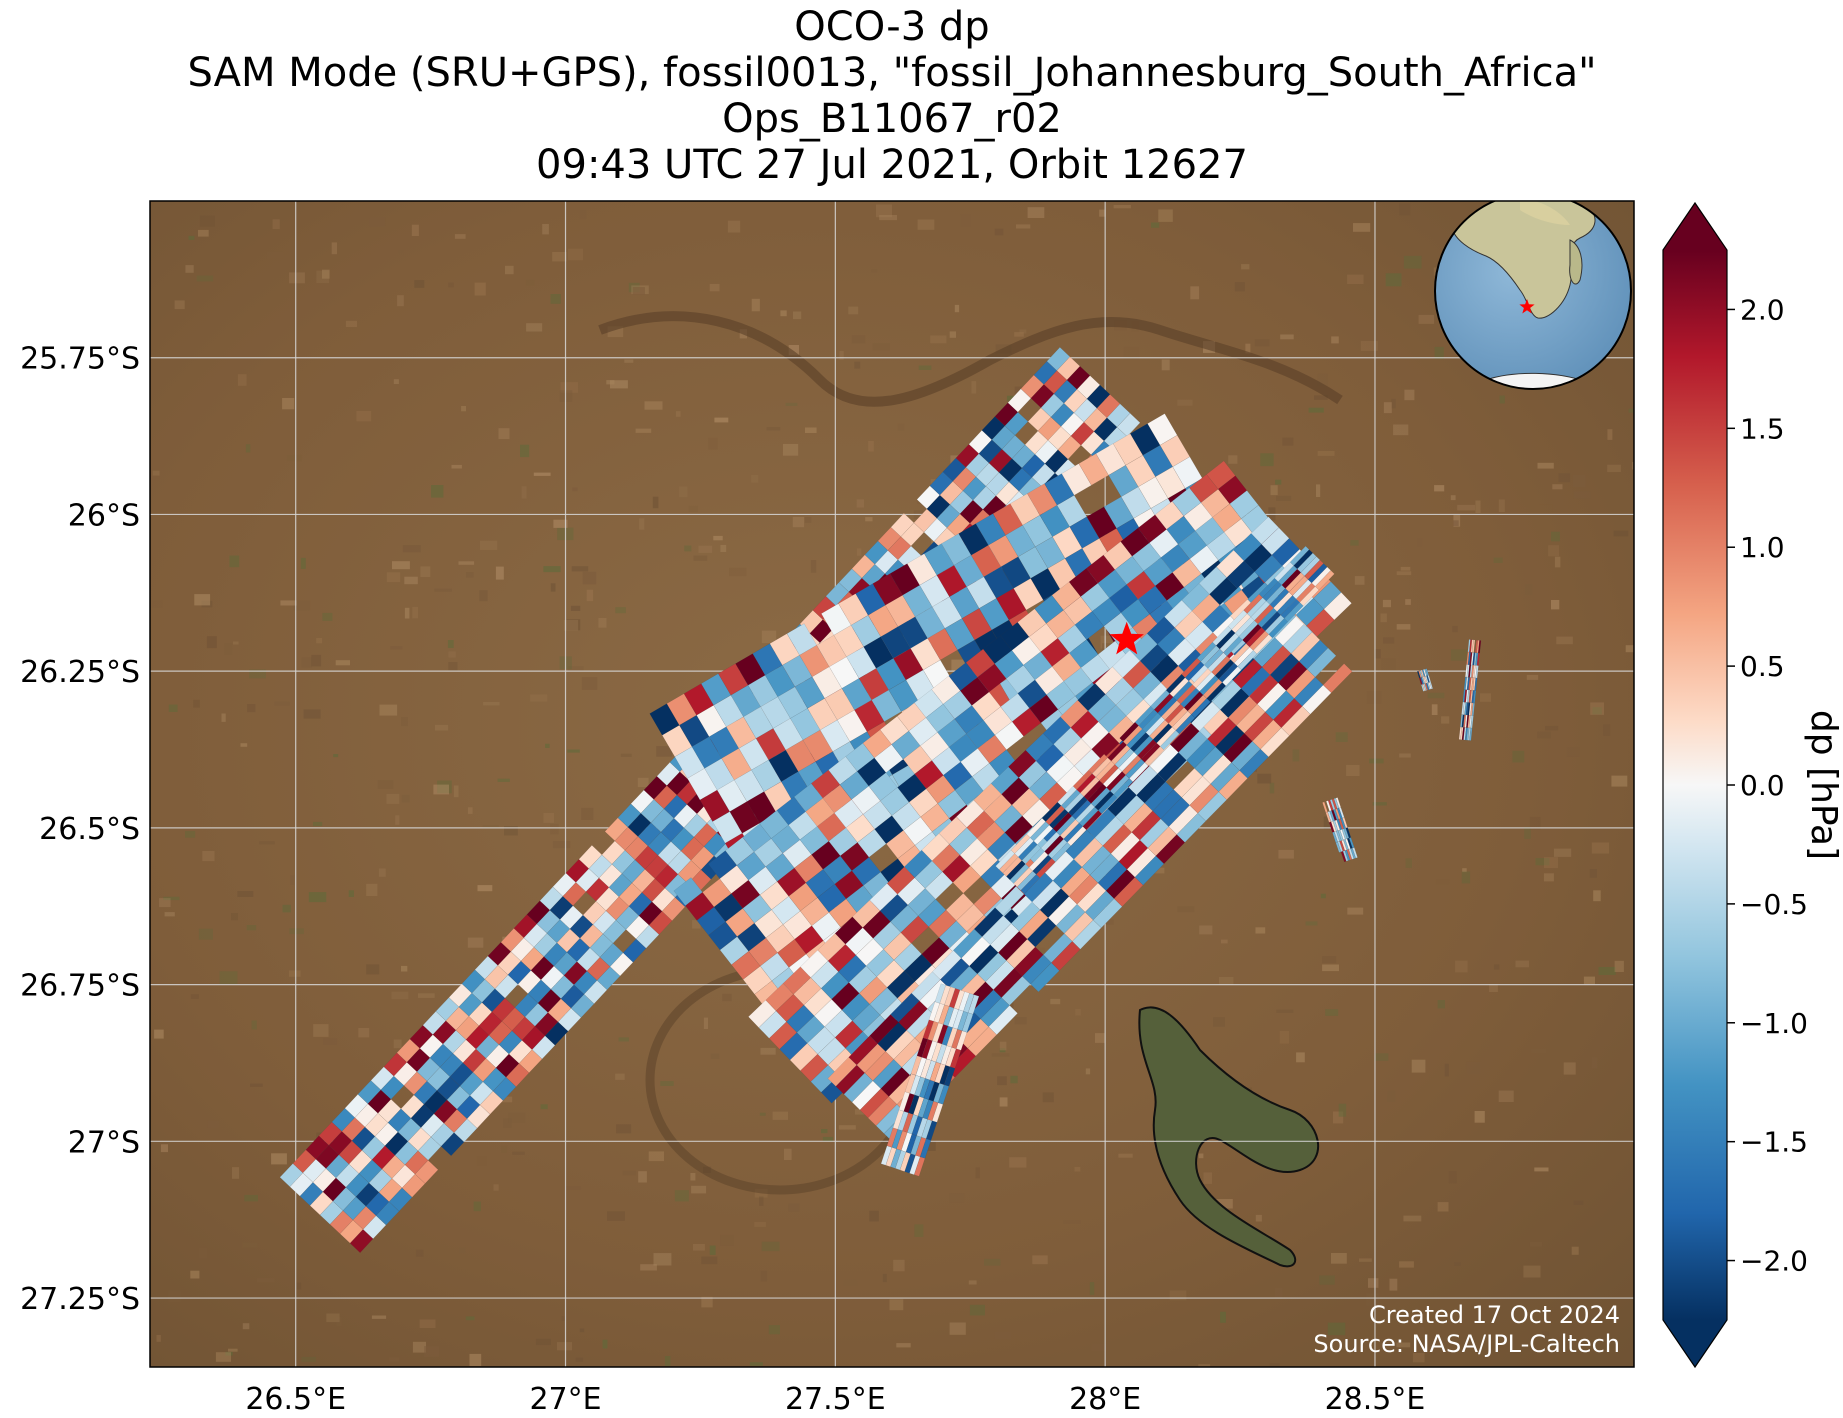 The width and height of the screenshot is (1843, 1418). I want to click on lon-tick-label: 28°E, so click(1105, 1399).